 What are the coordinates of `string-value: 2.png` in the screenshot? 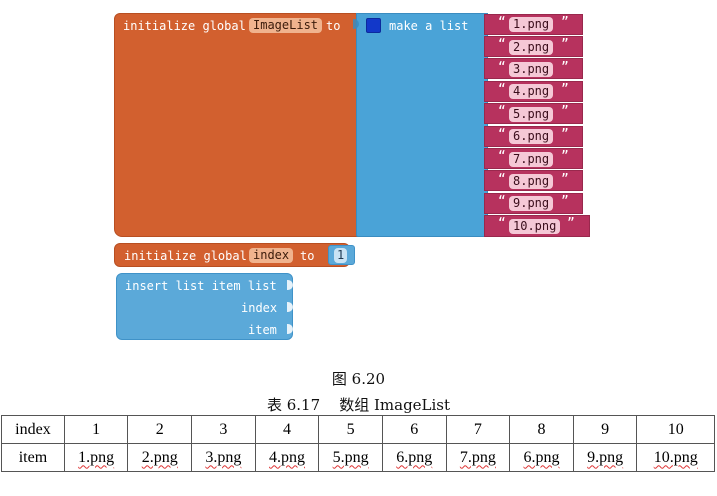 It's located at (531, 47).